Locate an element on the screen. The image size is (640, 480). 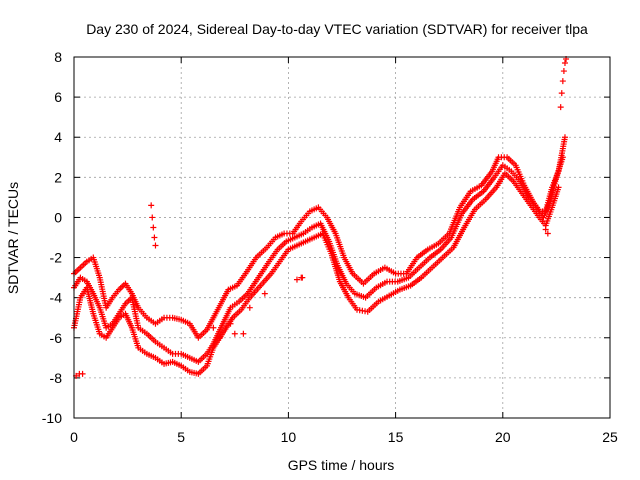
x-tick-label: 5 is located at coordinates (181, 437).